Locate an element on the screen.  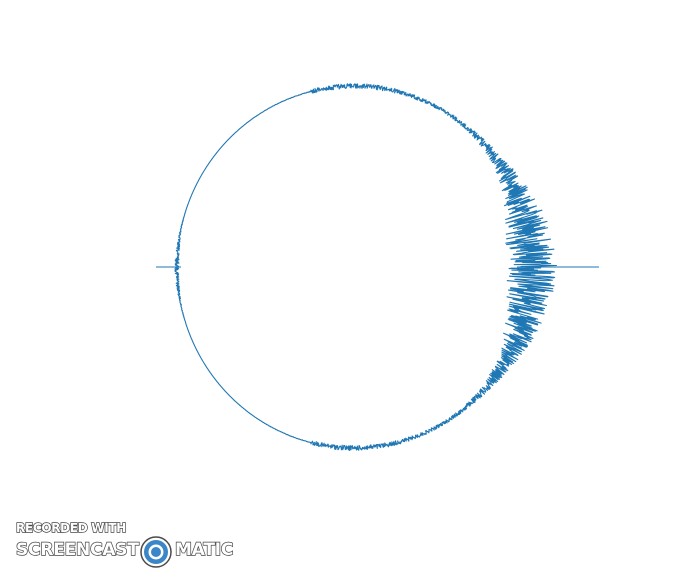
watermark-brand-left-text: SCREENCAST is located at coordinates (77, 549).